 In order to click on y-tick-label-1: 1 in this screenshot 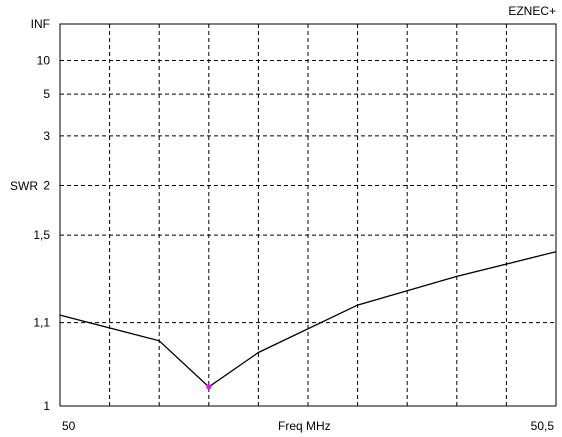, I will do `click(46, 406)`.